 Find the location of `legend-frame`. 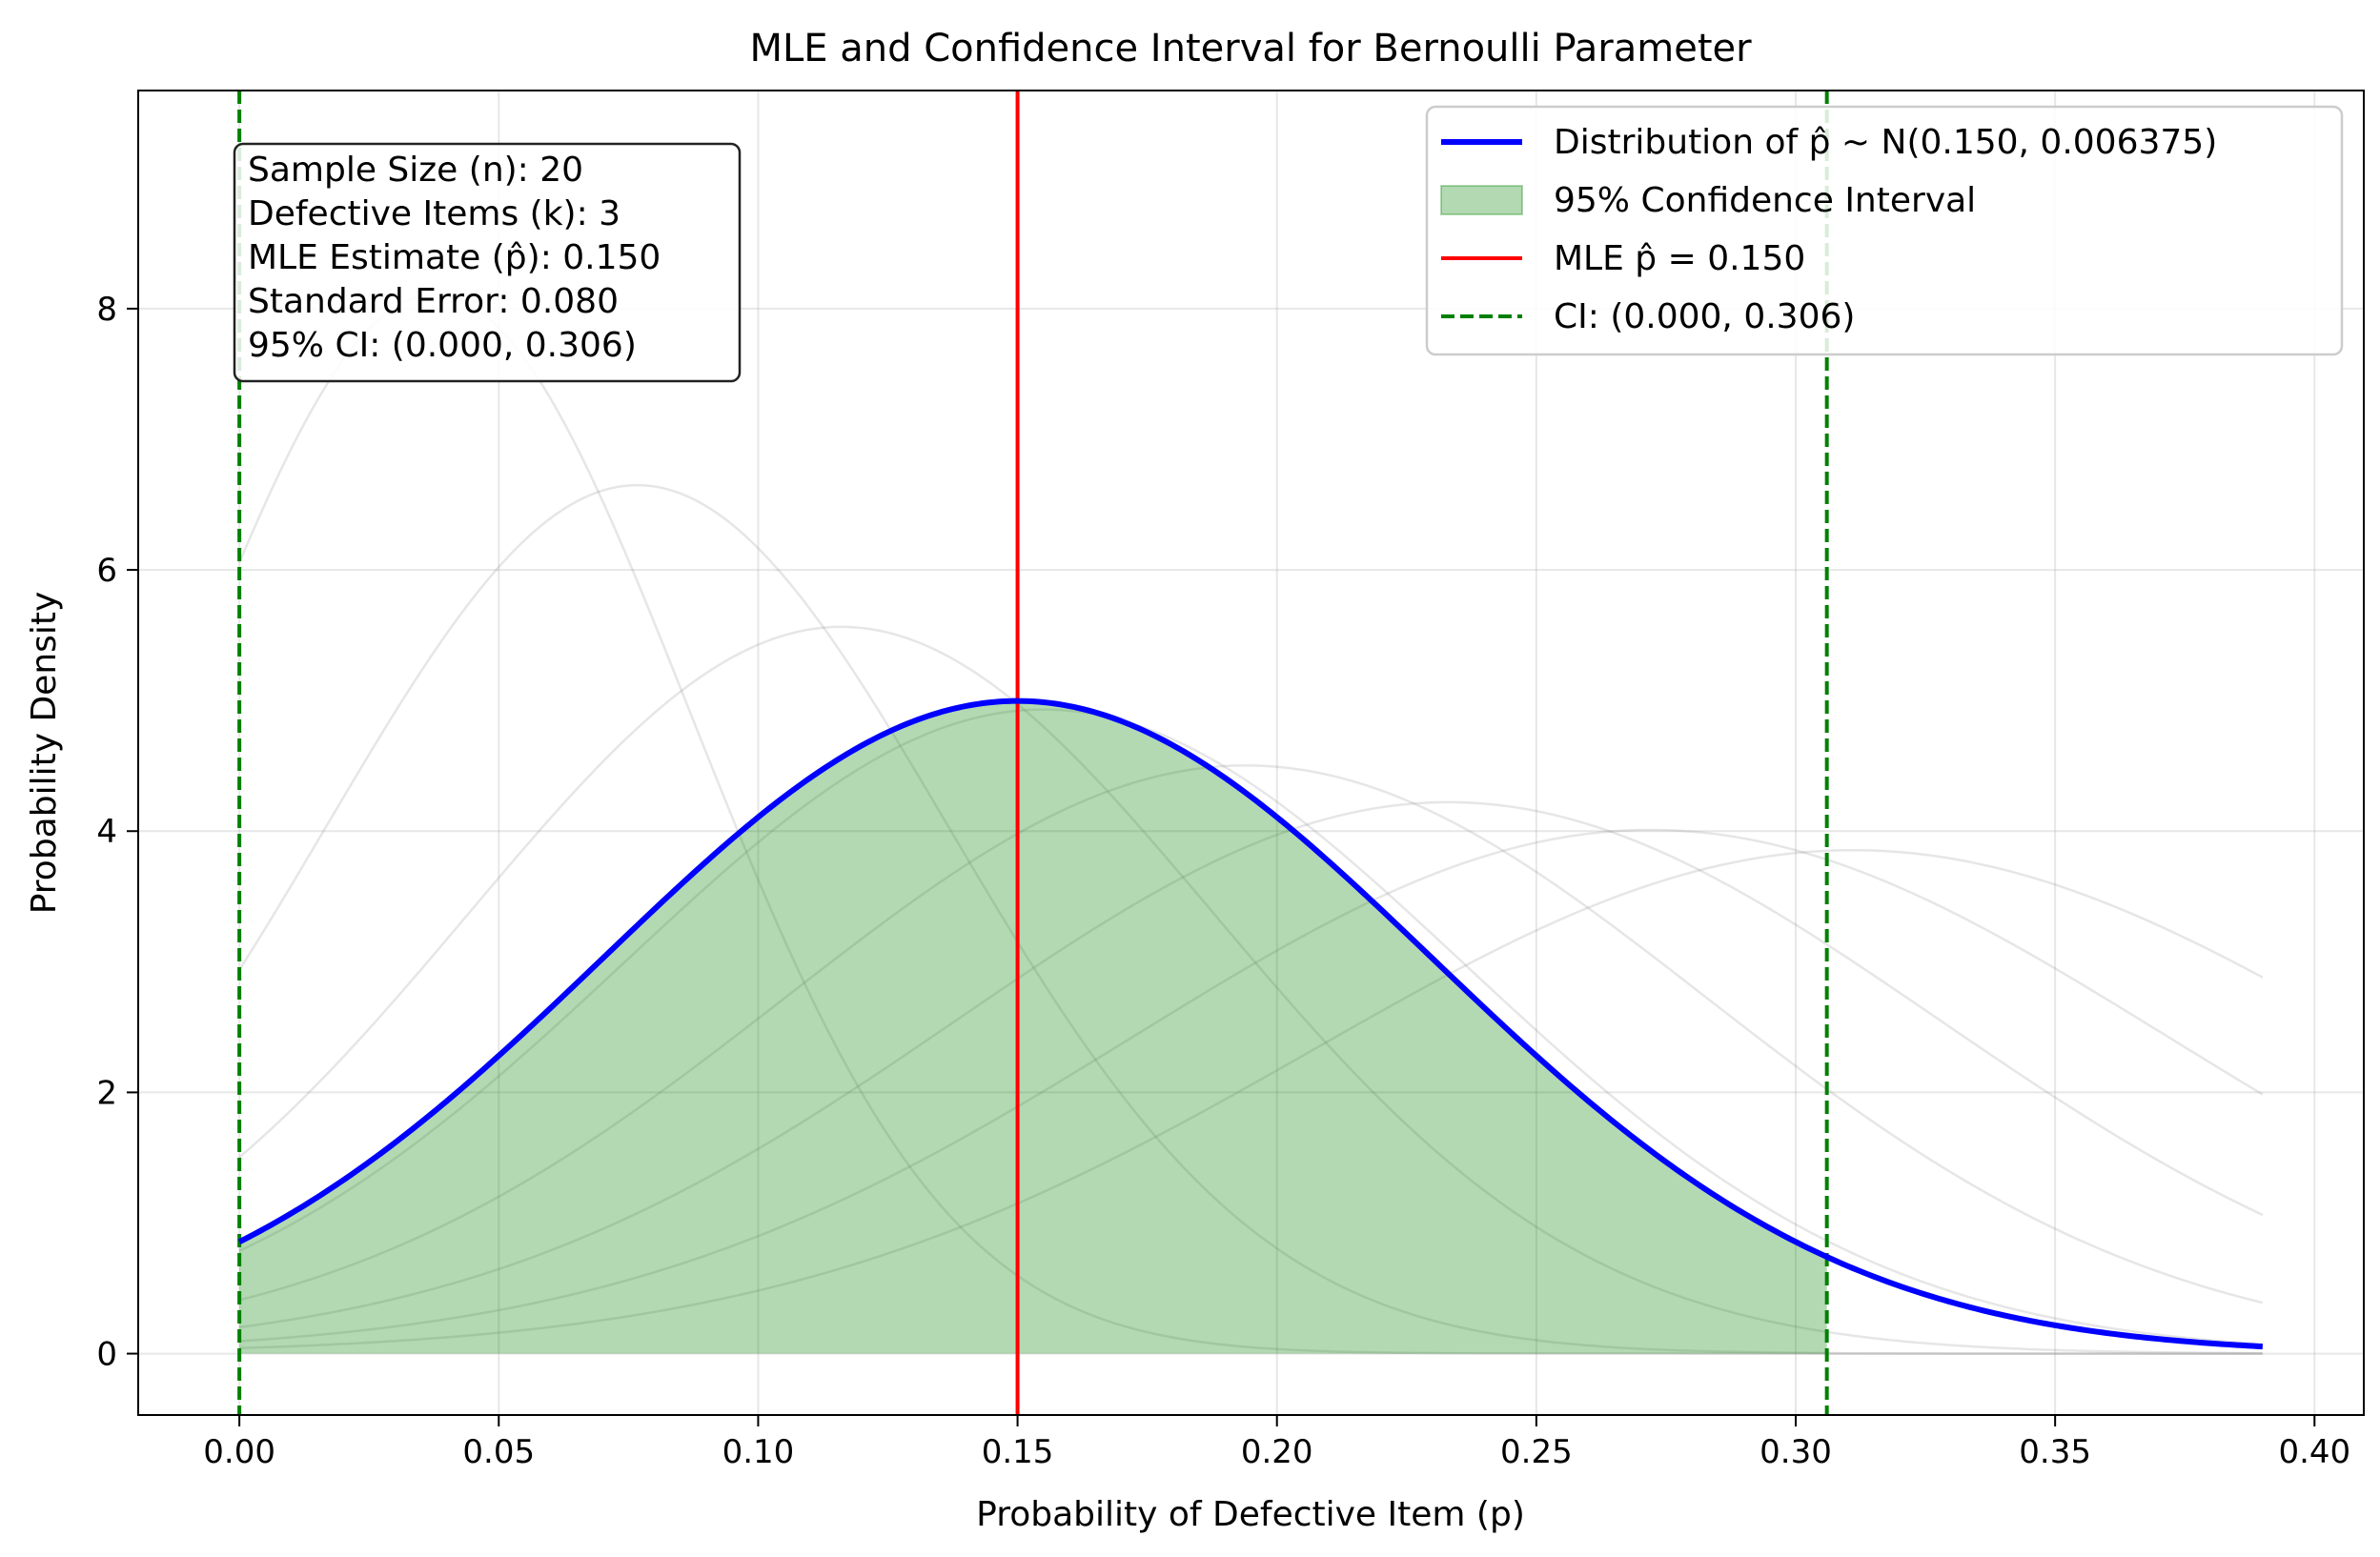

legend-frame is located at coordinates (1884, 230).